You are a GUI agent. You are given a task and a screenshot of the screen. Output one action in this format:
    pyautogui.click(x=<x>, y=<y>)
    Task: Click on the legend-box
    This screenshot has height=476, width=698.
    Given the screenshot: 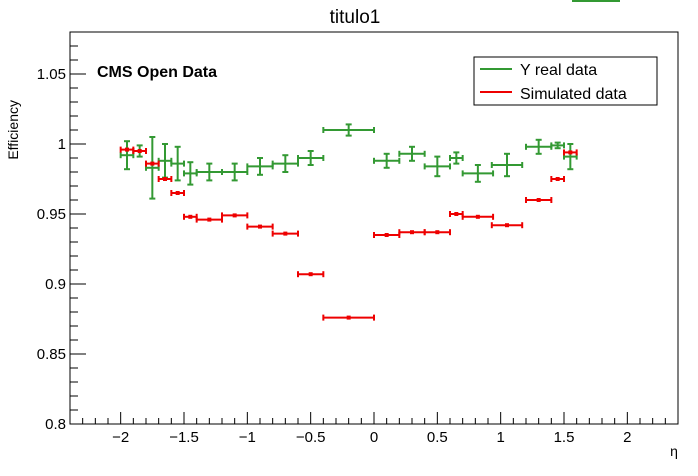 What is the action you would take?
    pyautogui.click(x=565, y=81)
    